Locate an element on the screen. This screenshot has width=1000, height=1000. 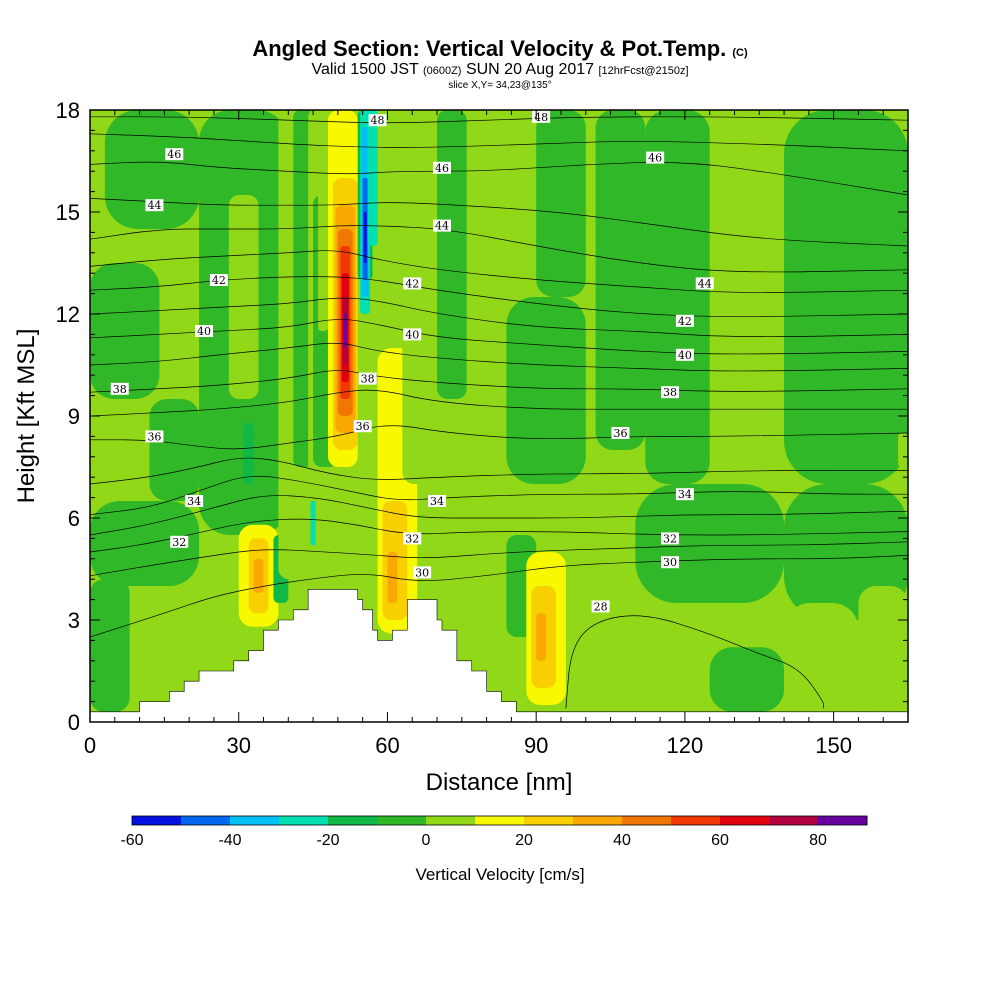
isentrope-label-36: 36 is located at coordinates (620, 433).